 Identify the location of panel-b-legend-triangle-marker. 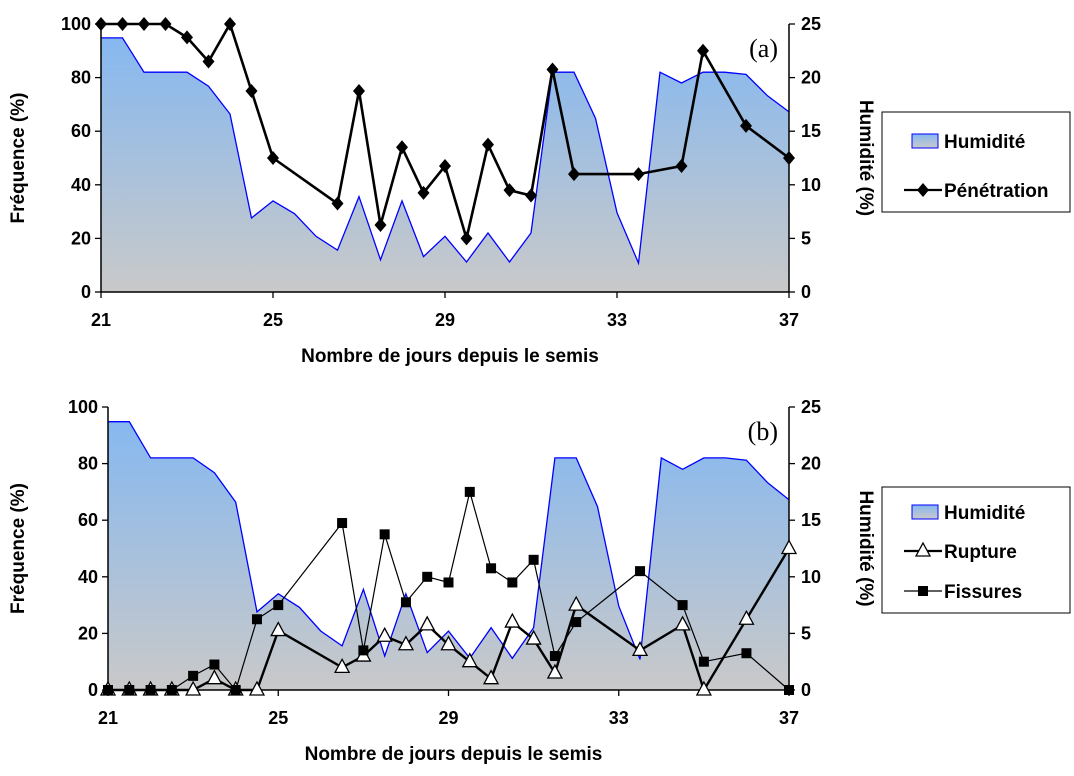
(923, 549).